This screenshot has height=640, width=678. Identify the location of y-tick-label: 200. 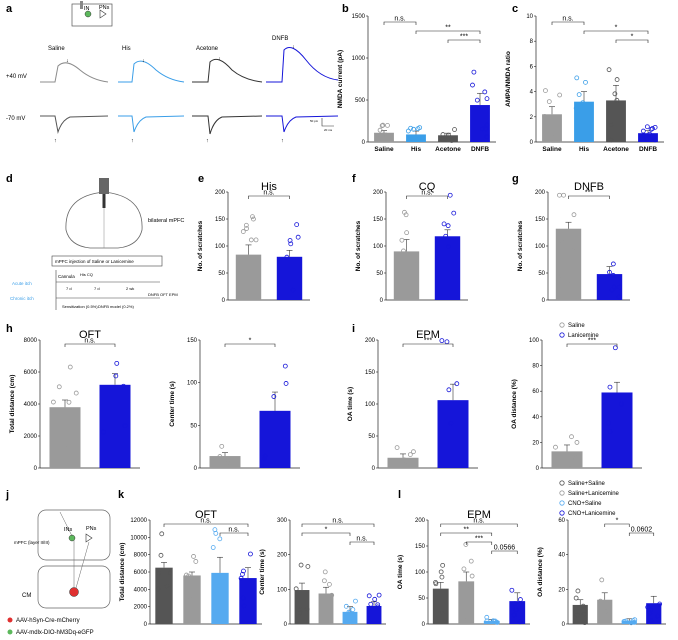
(540, 193).